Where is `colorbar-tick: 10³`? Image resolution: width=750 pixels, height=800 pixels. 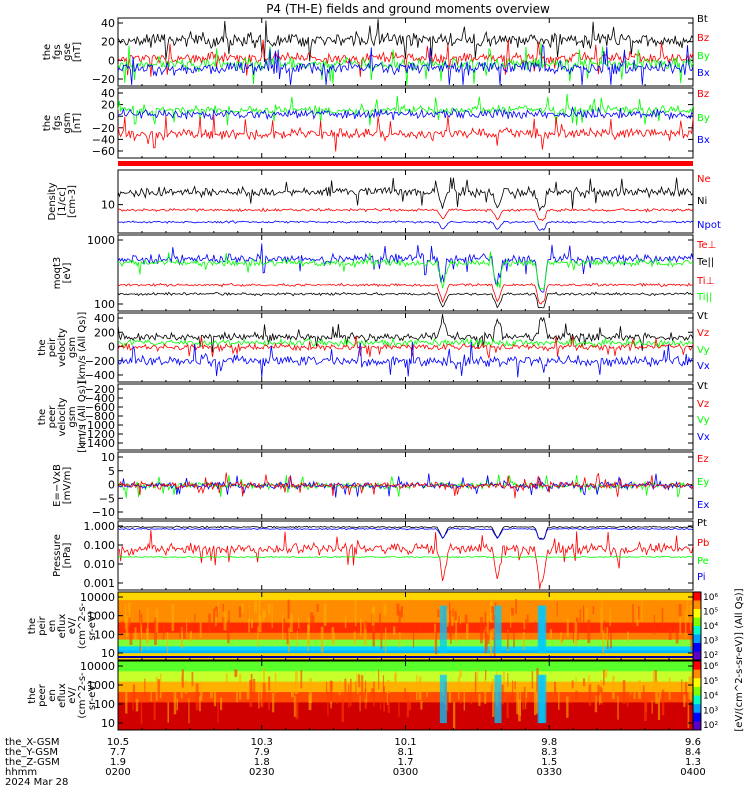
colorbar-tick: 10³ is located at coordinates (710, 711).